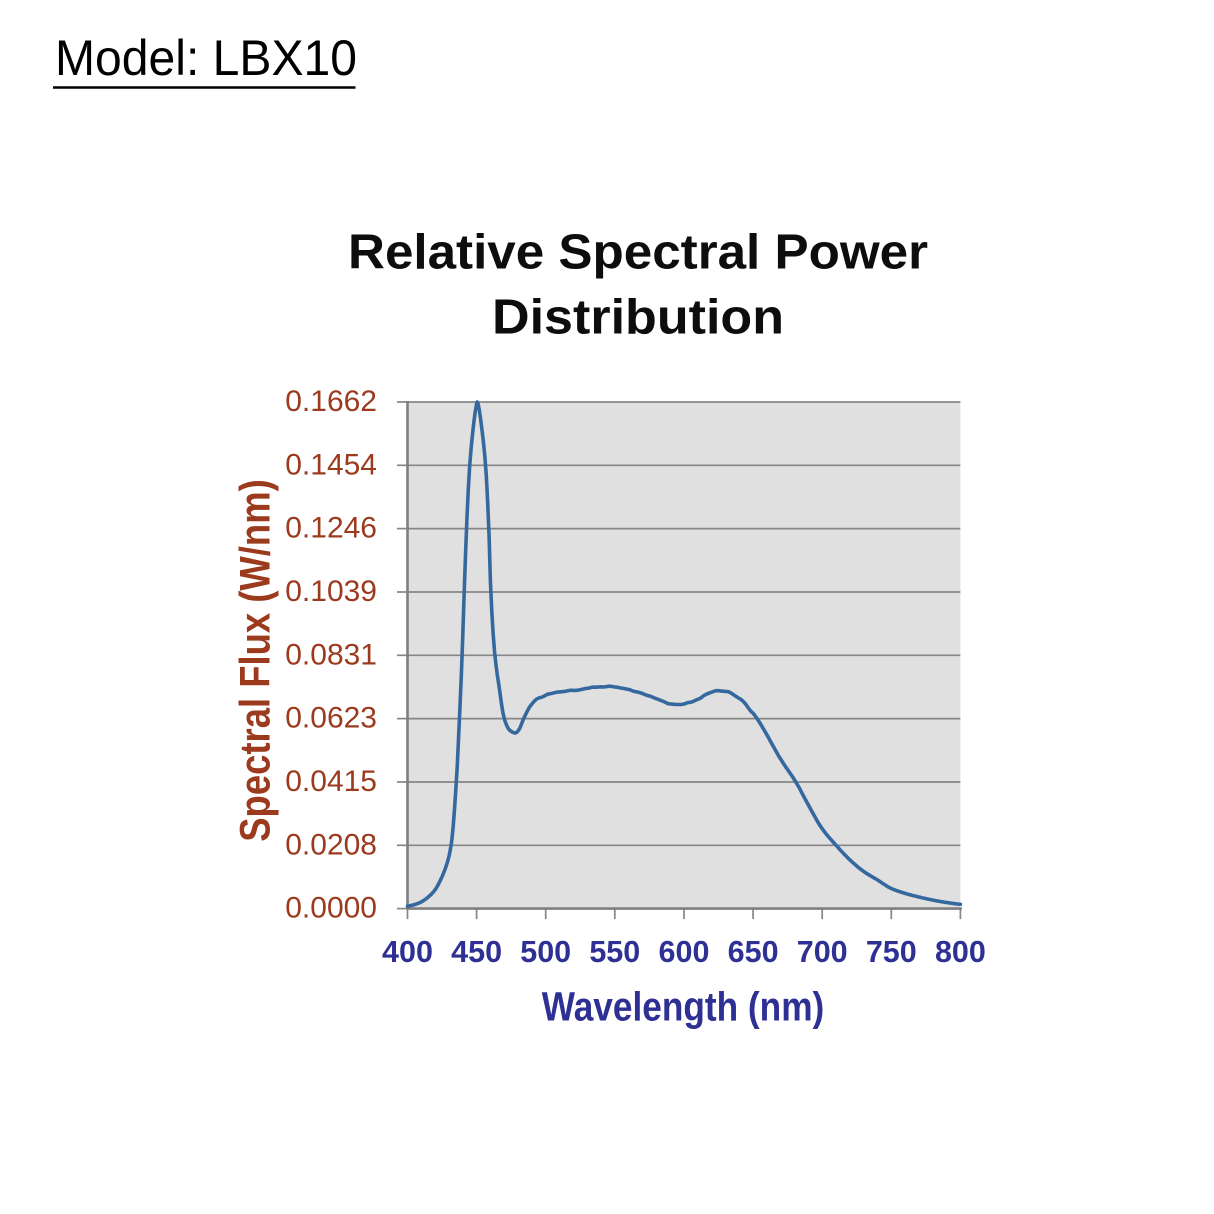  Describe the element at coordinates (331, 844) in the screenshot. I see `svg-text: 0.0208` at that location.